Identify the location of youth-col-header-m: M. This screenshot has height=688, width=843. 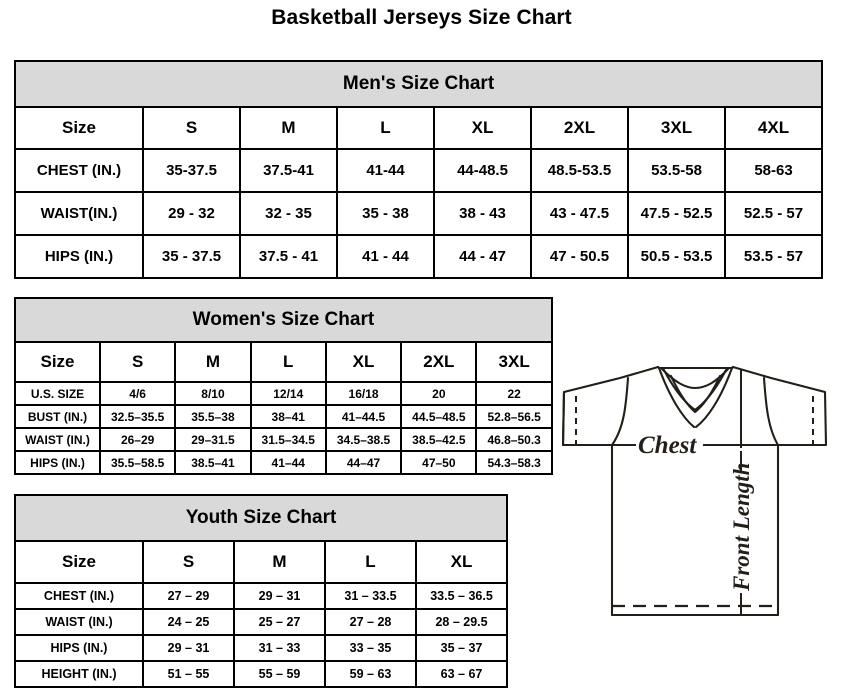
(279, 562).